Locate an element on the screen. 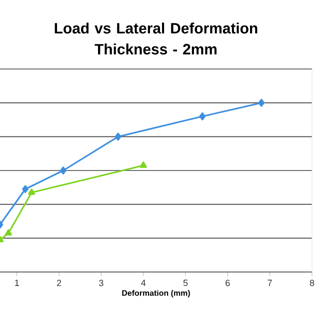  x-tick-label: 2 is located at coordinates (59, 283).